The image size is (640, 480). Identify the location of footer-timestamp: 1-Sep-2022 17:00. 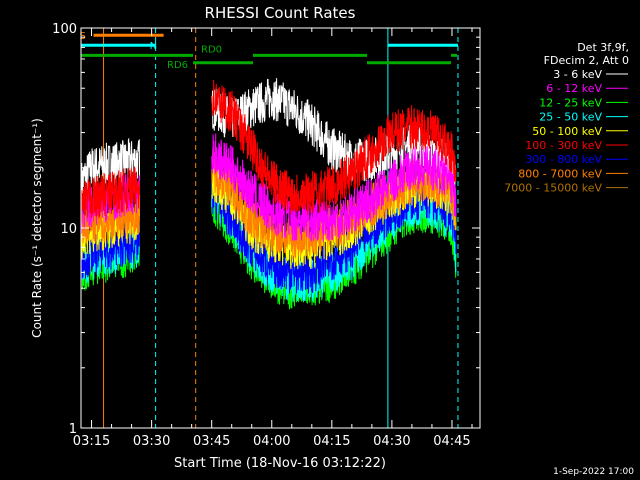
(593, 472).